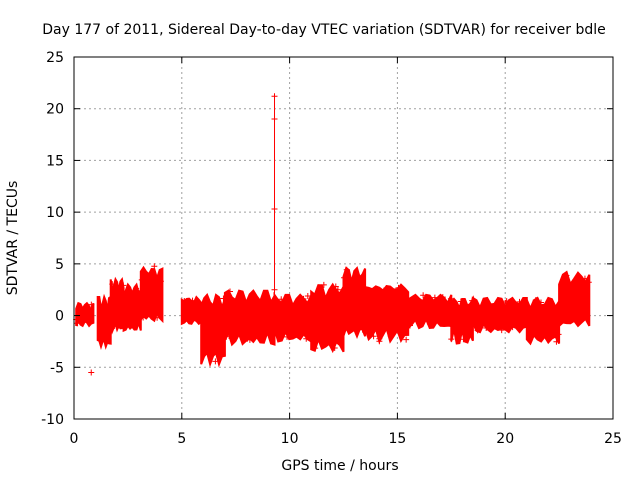 This screenshot has height=480, width=640. What do you see at coordinates (290, 439) in the screenshot?
I see `x-tick-label: 10` at bounding box center [290, 439].